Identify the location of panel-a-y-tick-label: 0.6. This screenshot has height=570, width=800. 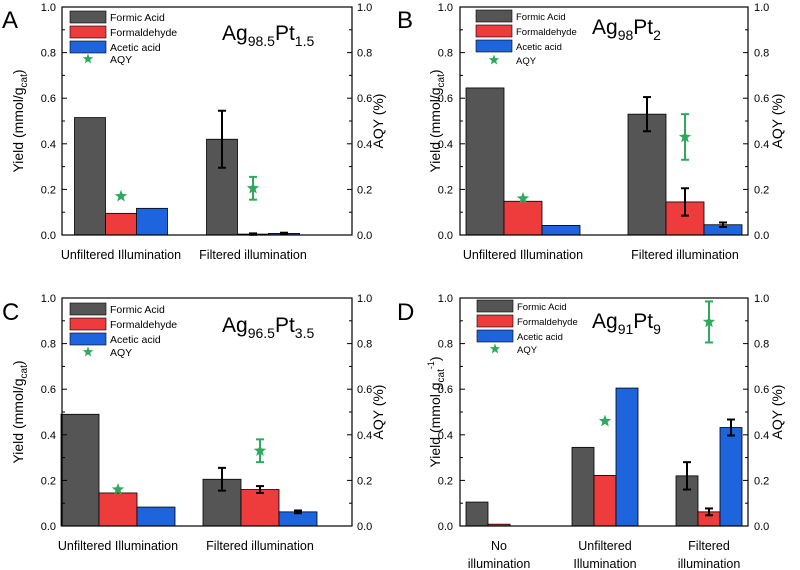
(48, 99).